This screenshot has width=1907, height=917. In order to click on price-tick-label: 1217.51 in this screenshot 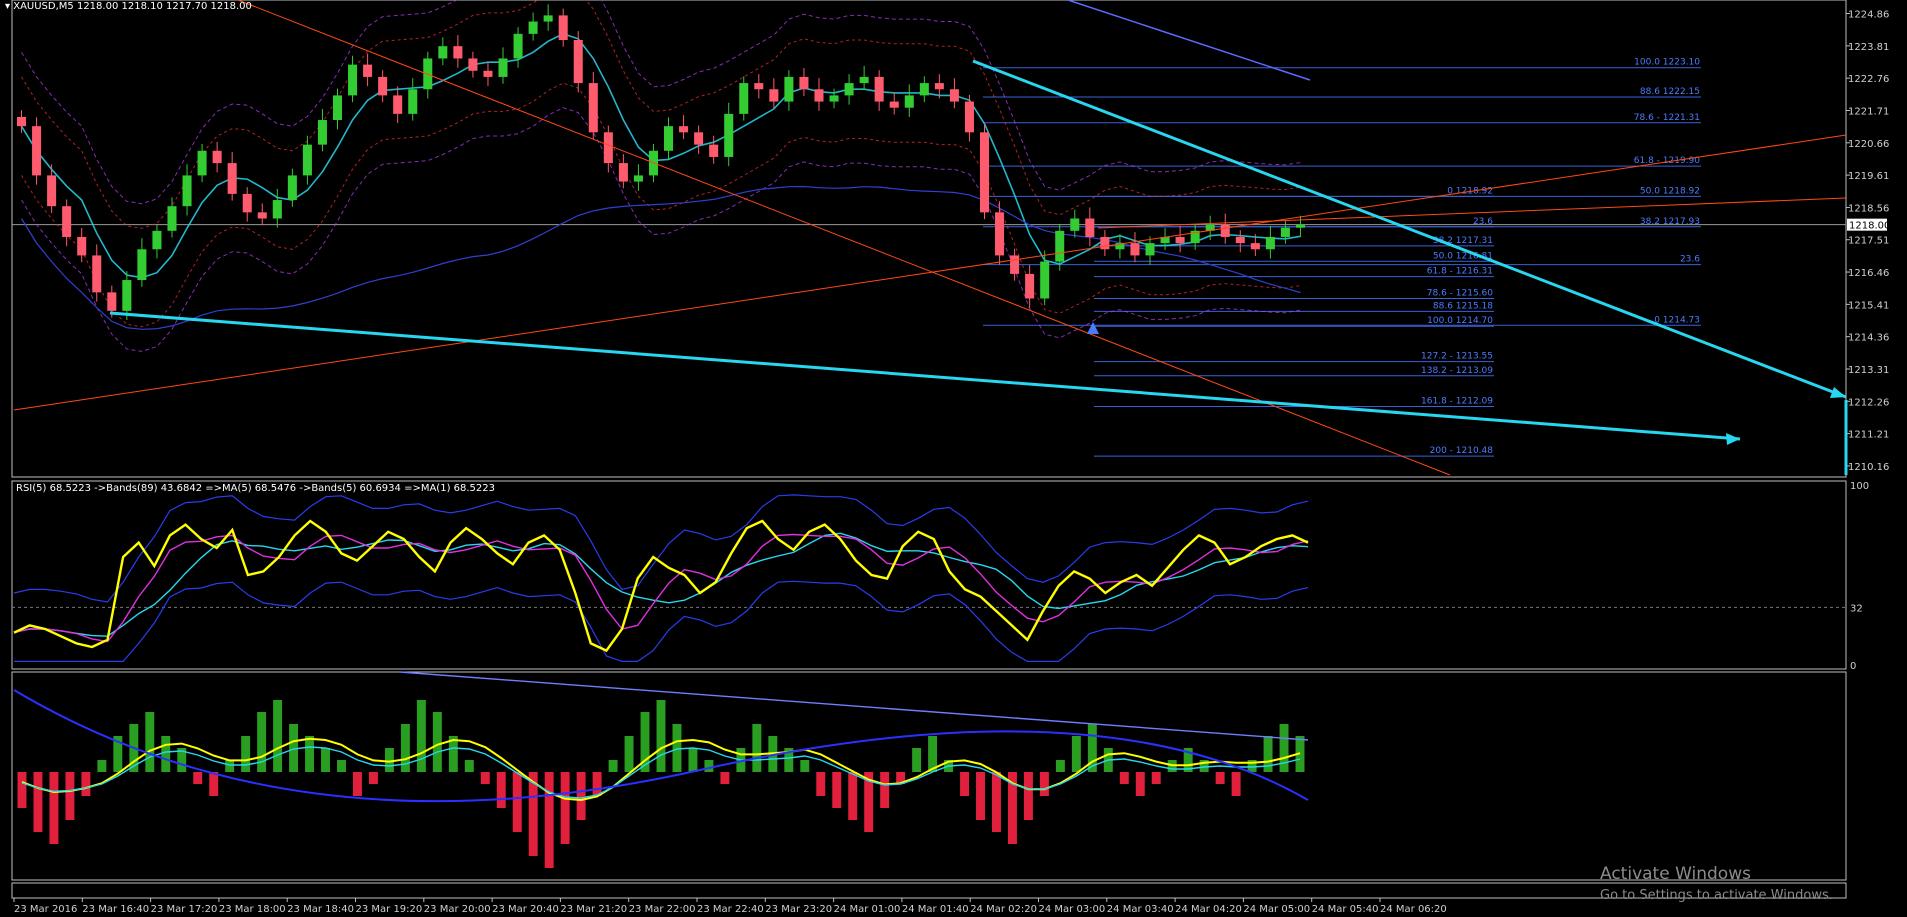, I will do `click(1868, 241)`.